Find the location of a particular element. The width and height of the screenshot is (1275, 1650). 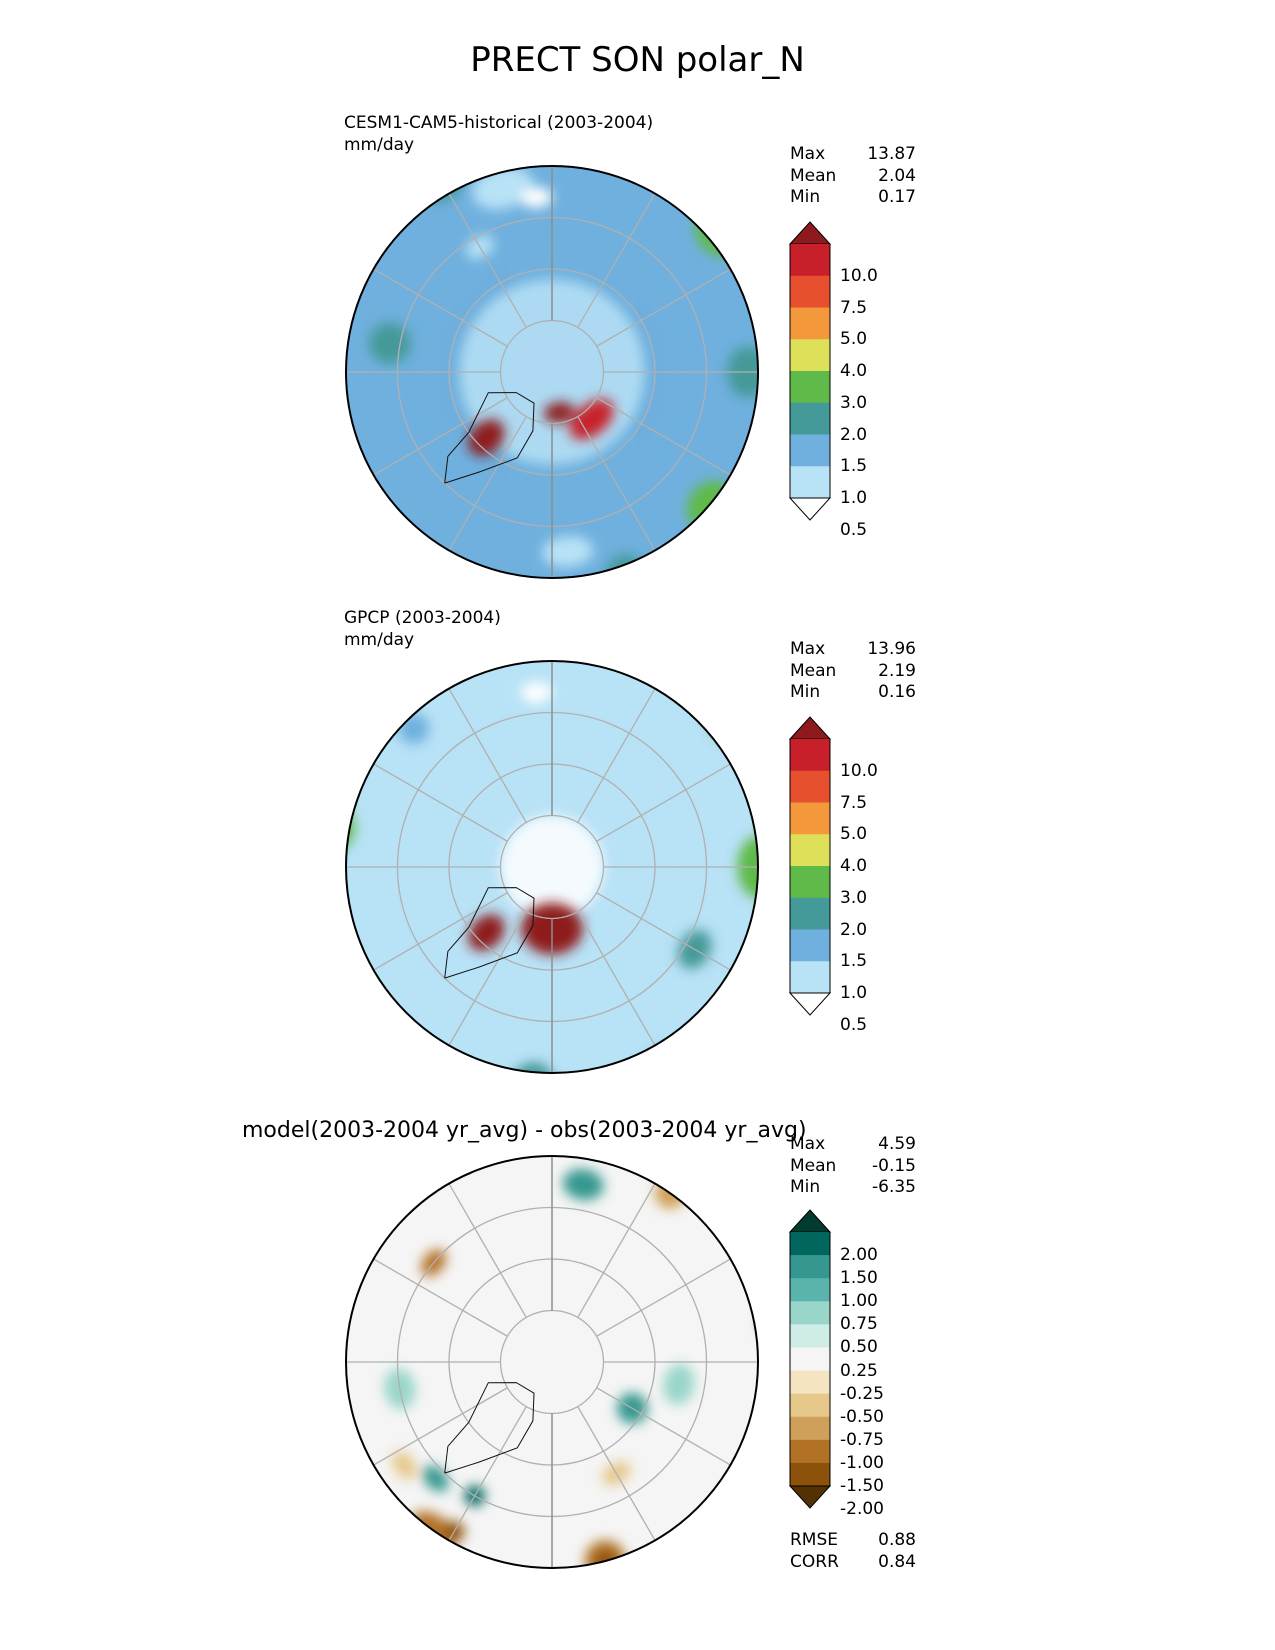

panel-3-colorbar is located at coordinates (810, 1359).